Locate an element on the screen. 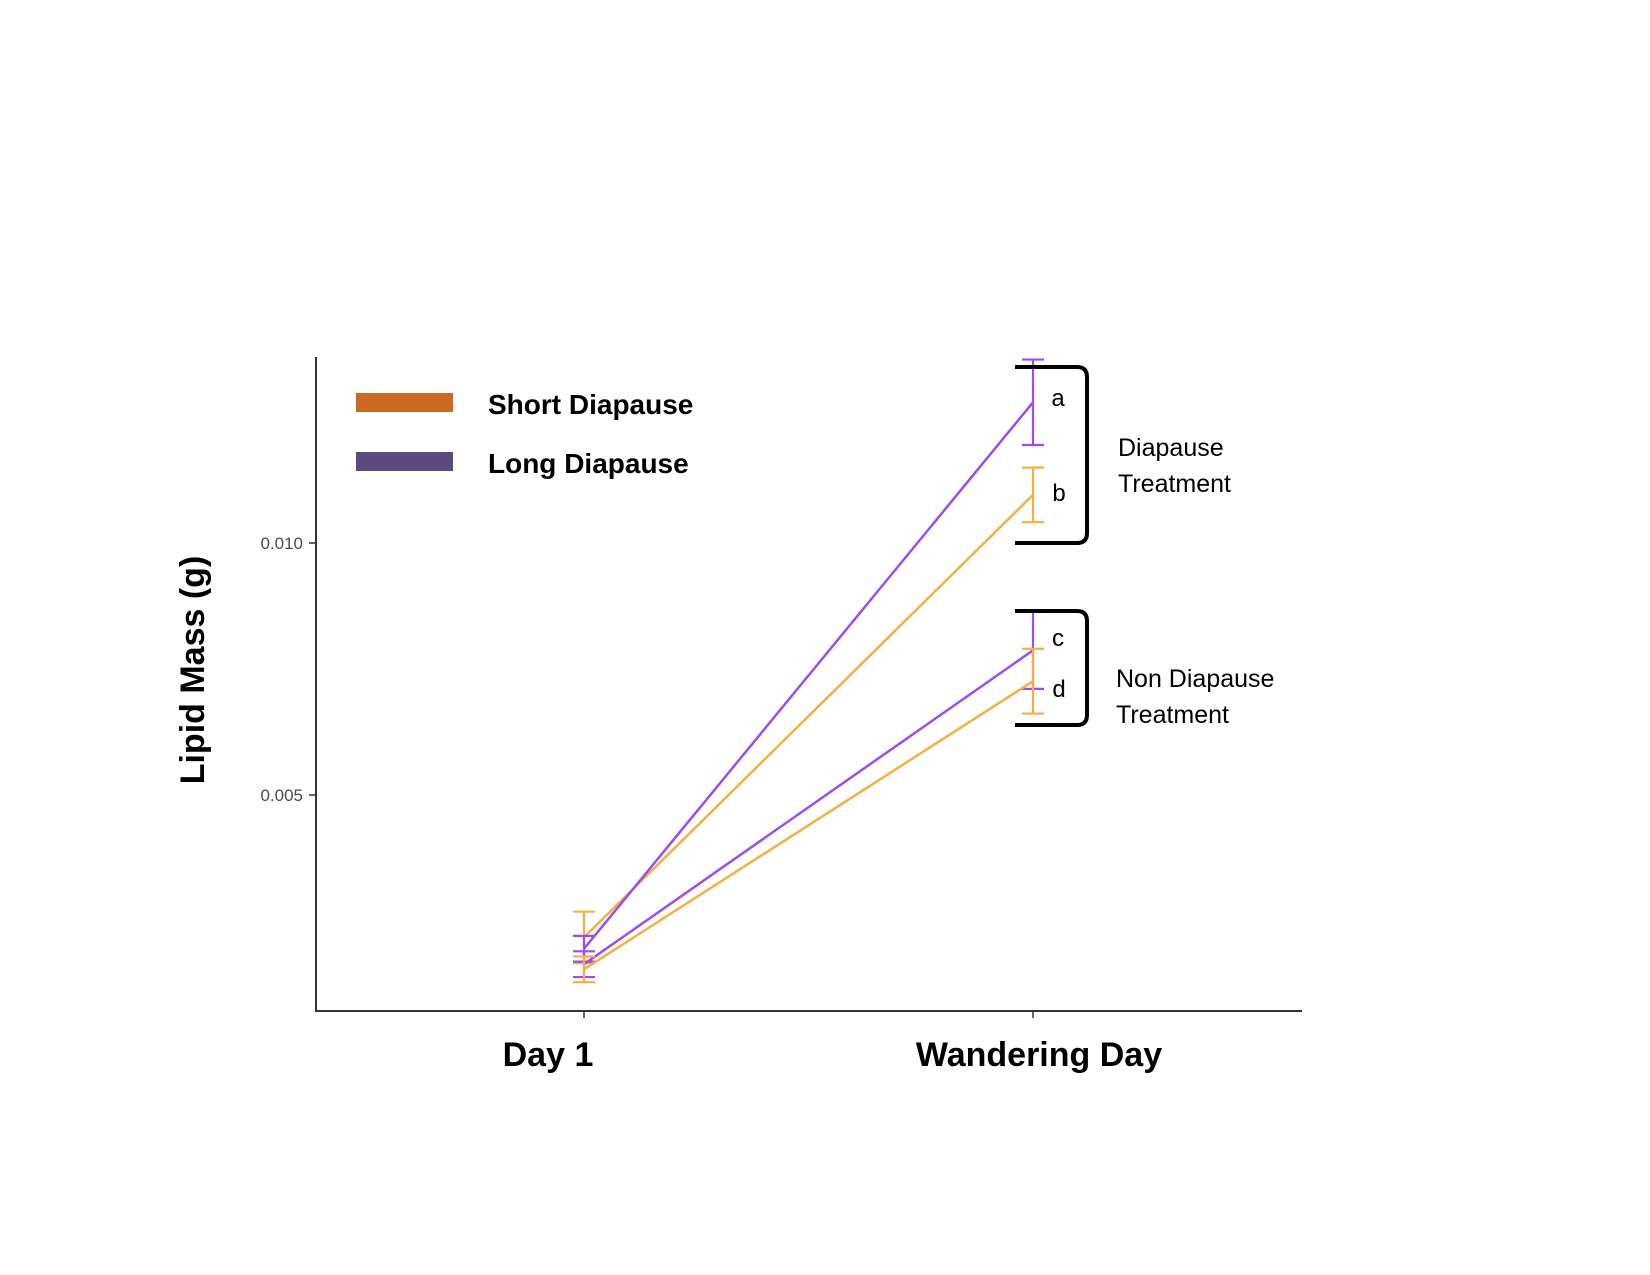 The image size is (1650, 1275). legend-swatch-long-diapause is located at coordinates (404, 461).